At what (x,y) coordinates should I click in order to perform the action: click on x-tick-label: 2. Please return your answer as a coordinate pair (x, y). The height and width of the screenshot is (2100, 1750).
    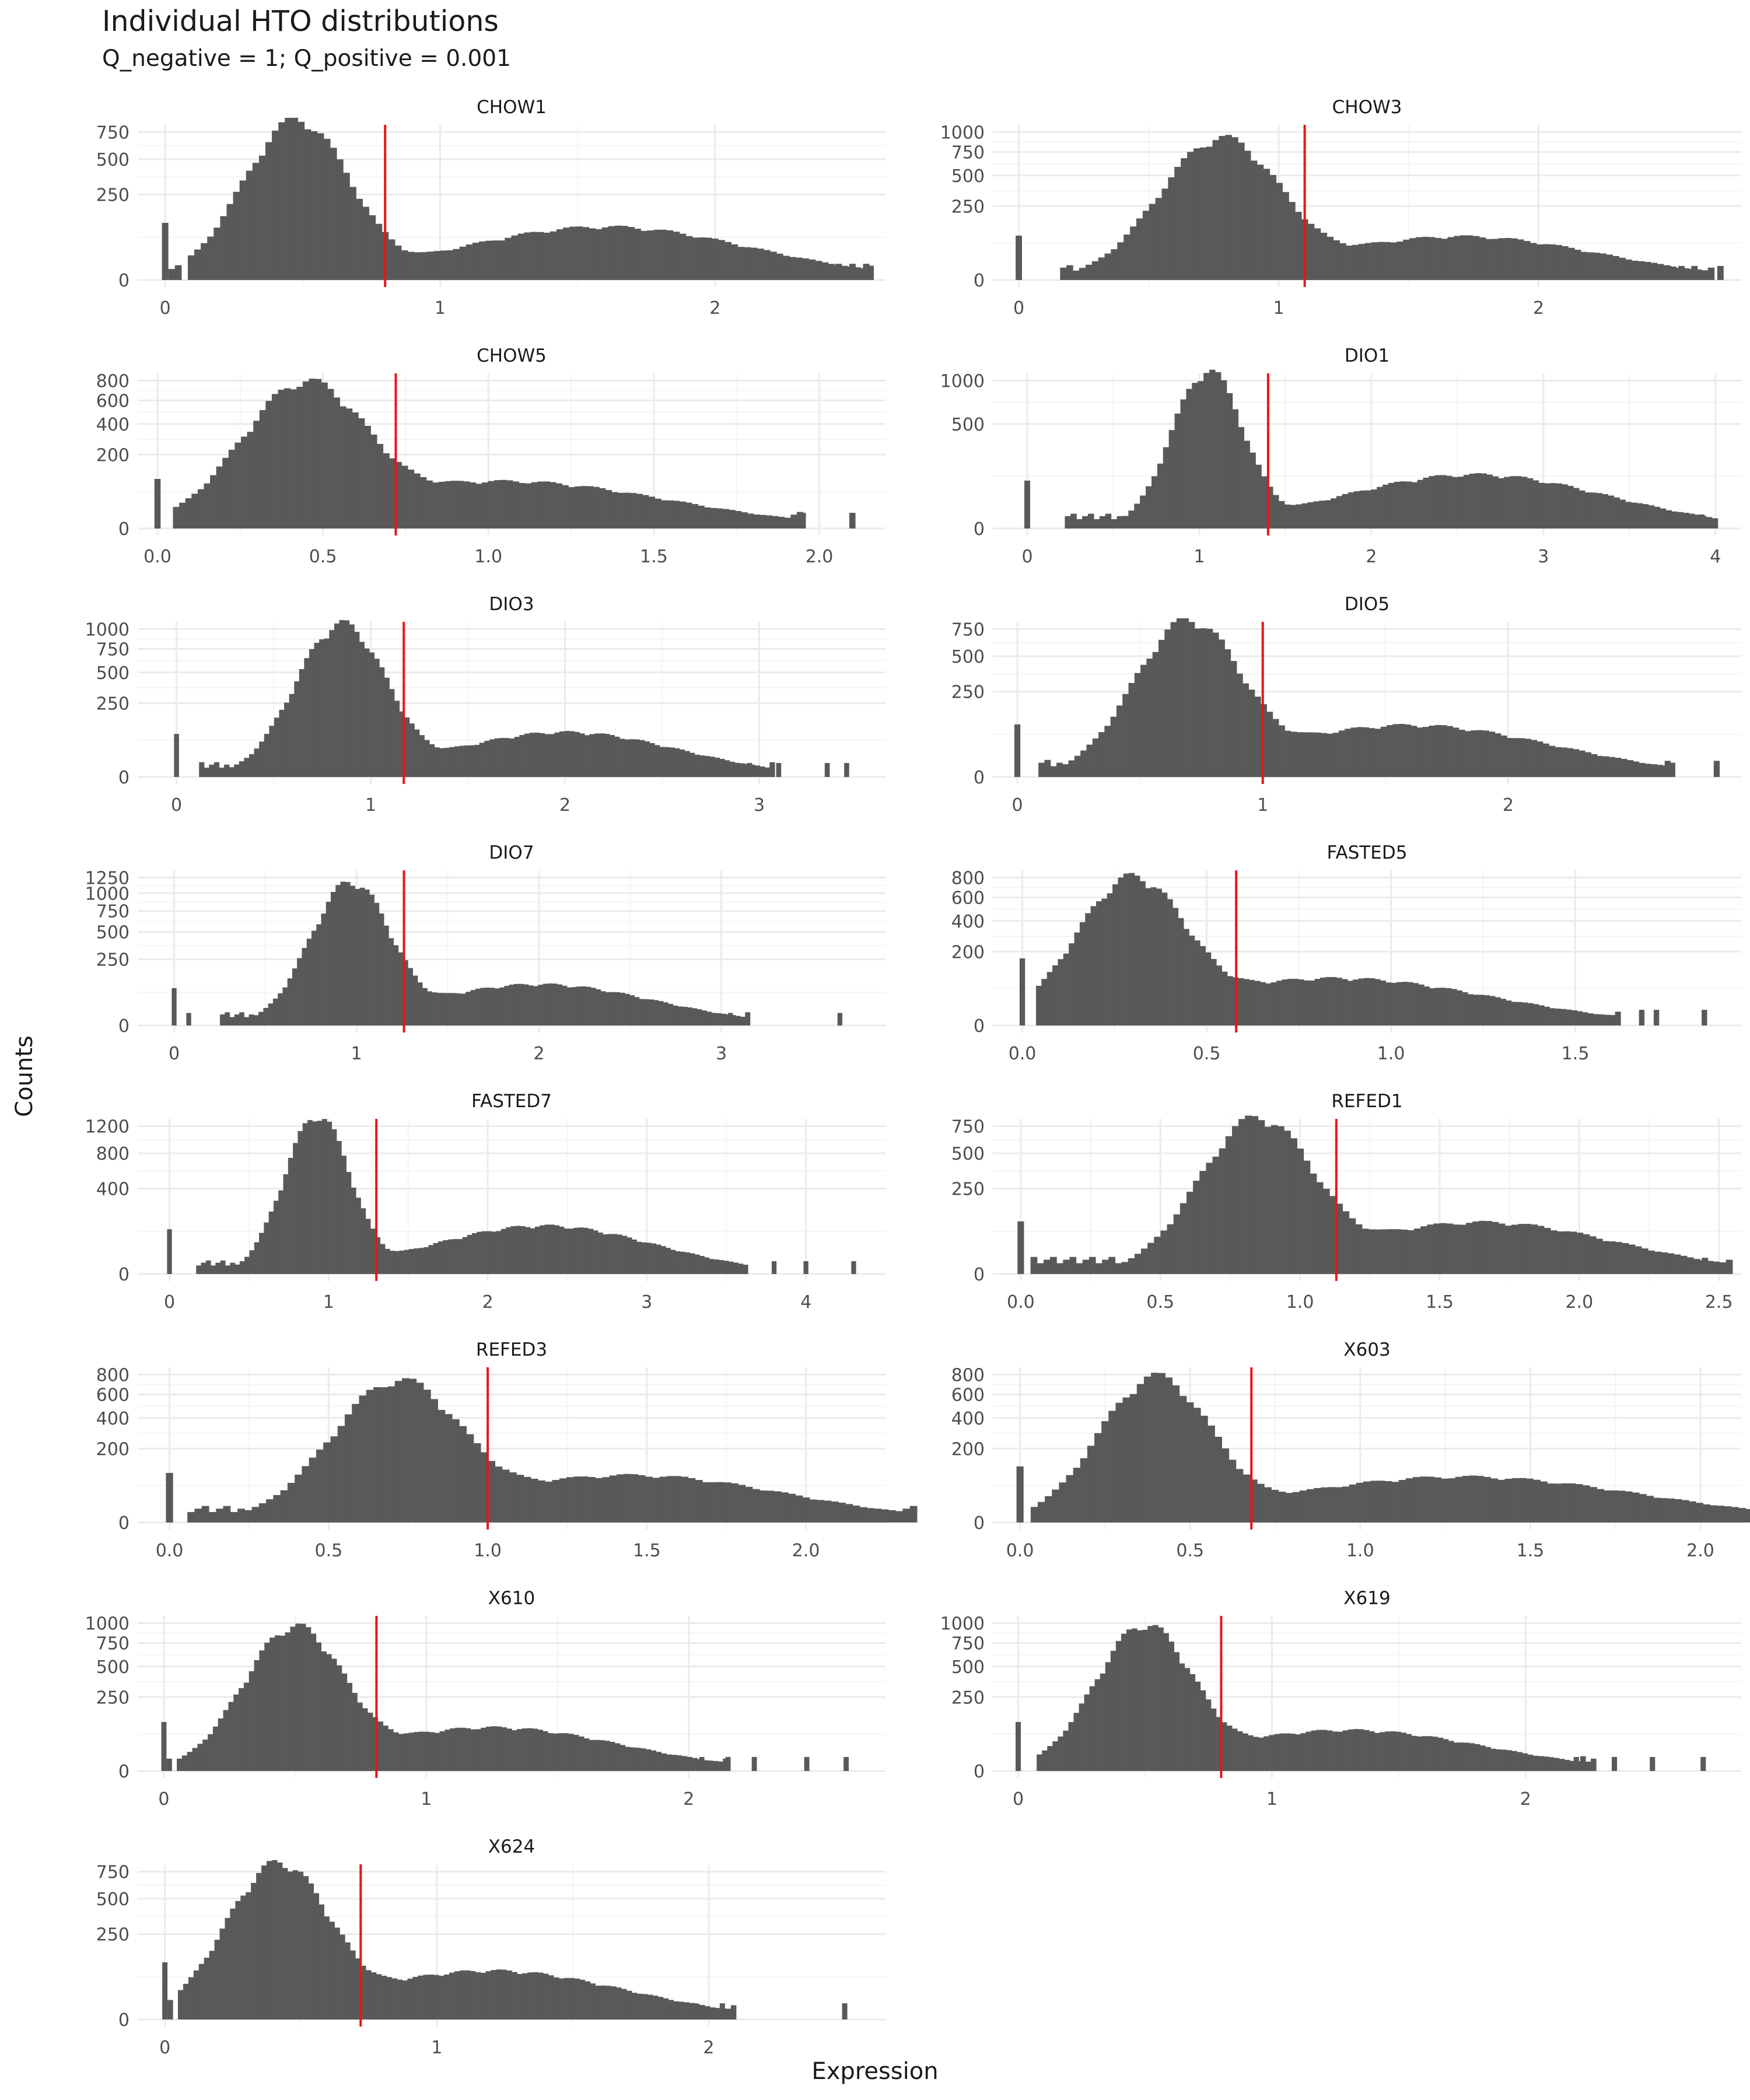
    Looking at the image, I should click on (708, 2048).